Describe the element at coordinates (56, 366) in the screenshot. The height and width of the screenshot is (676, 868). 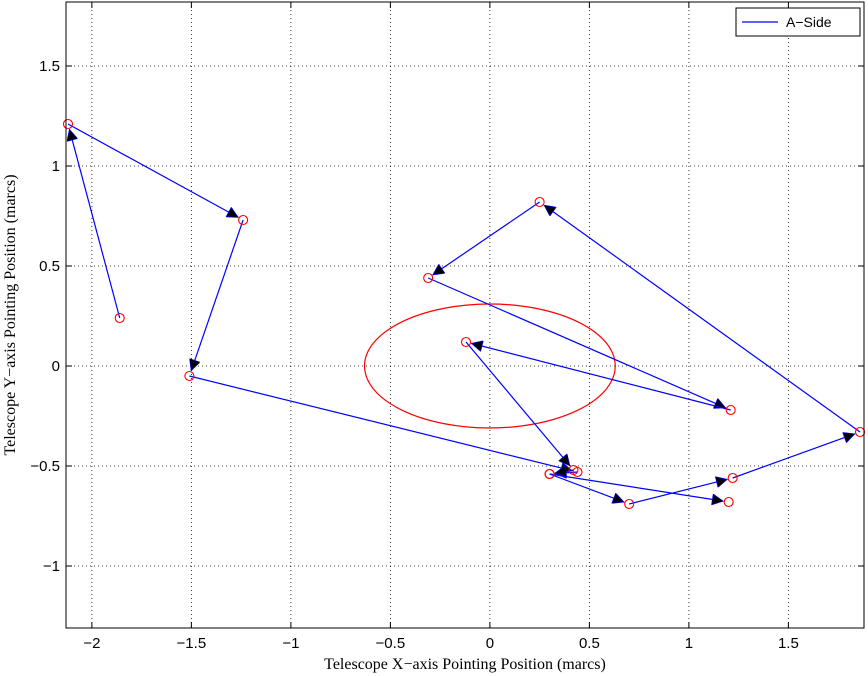
I see `y-tick-label: 0` at that location.